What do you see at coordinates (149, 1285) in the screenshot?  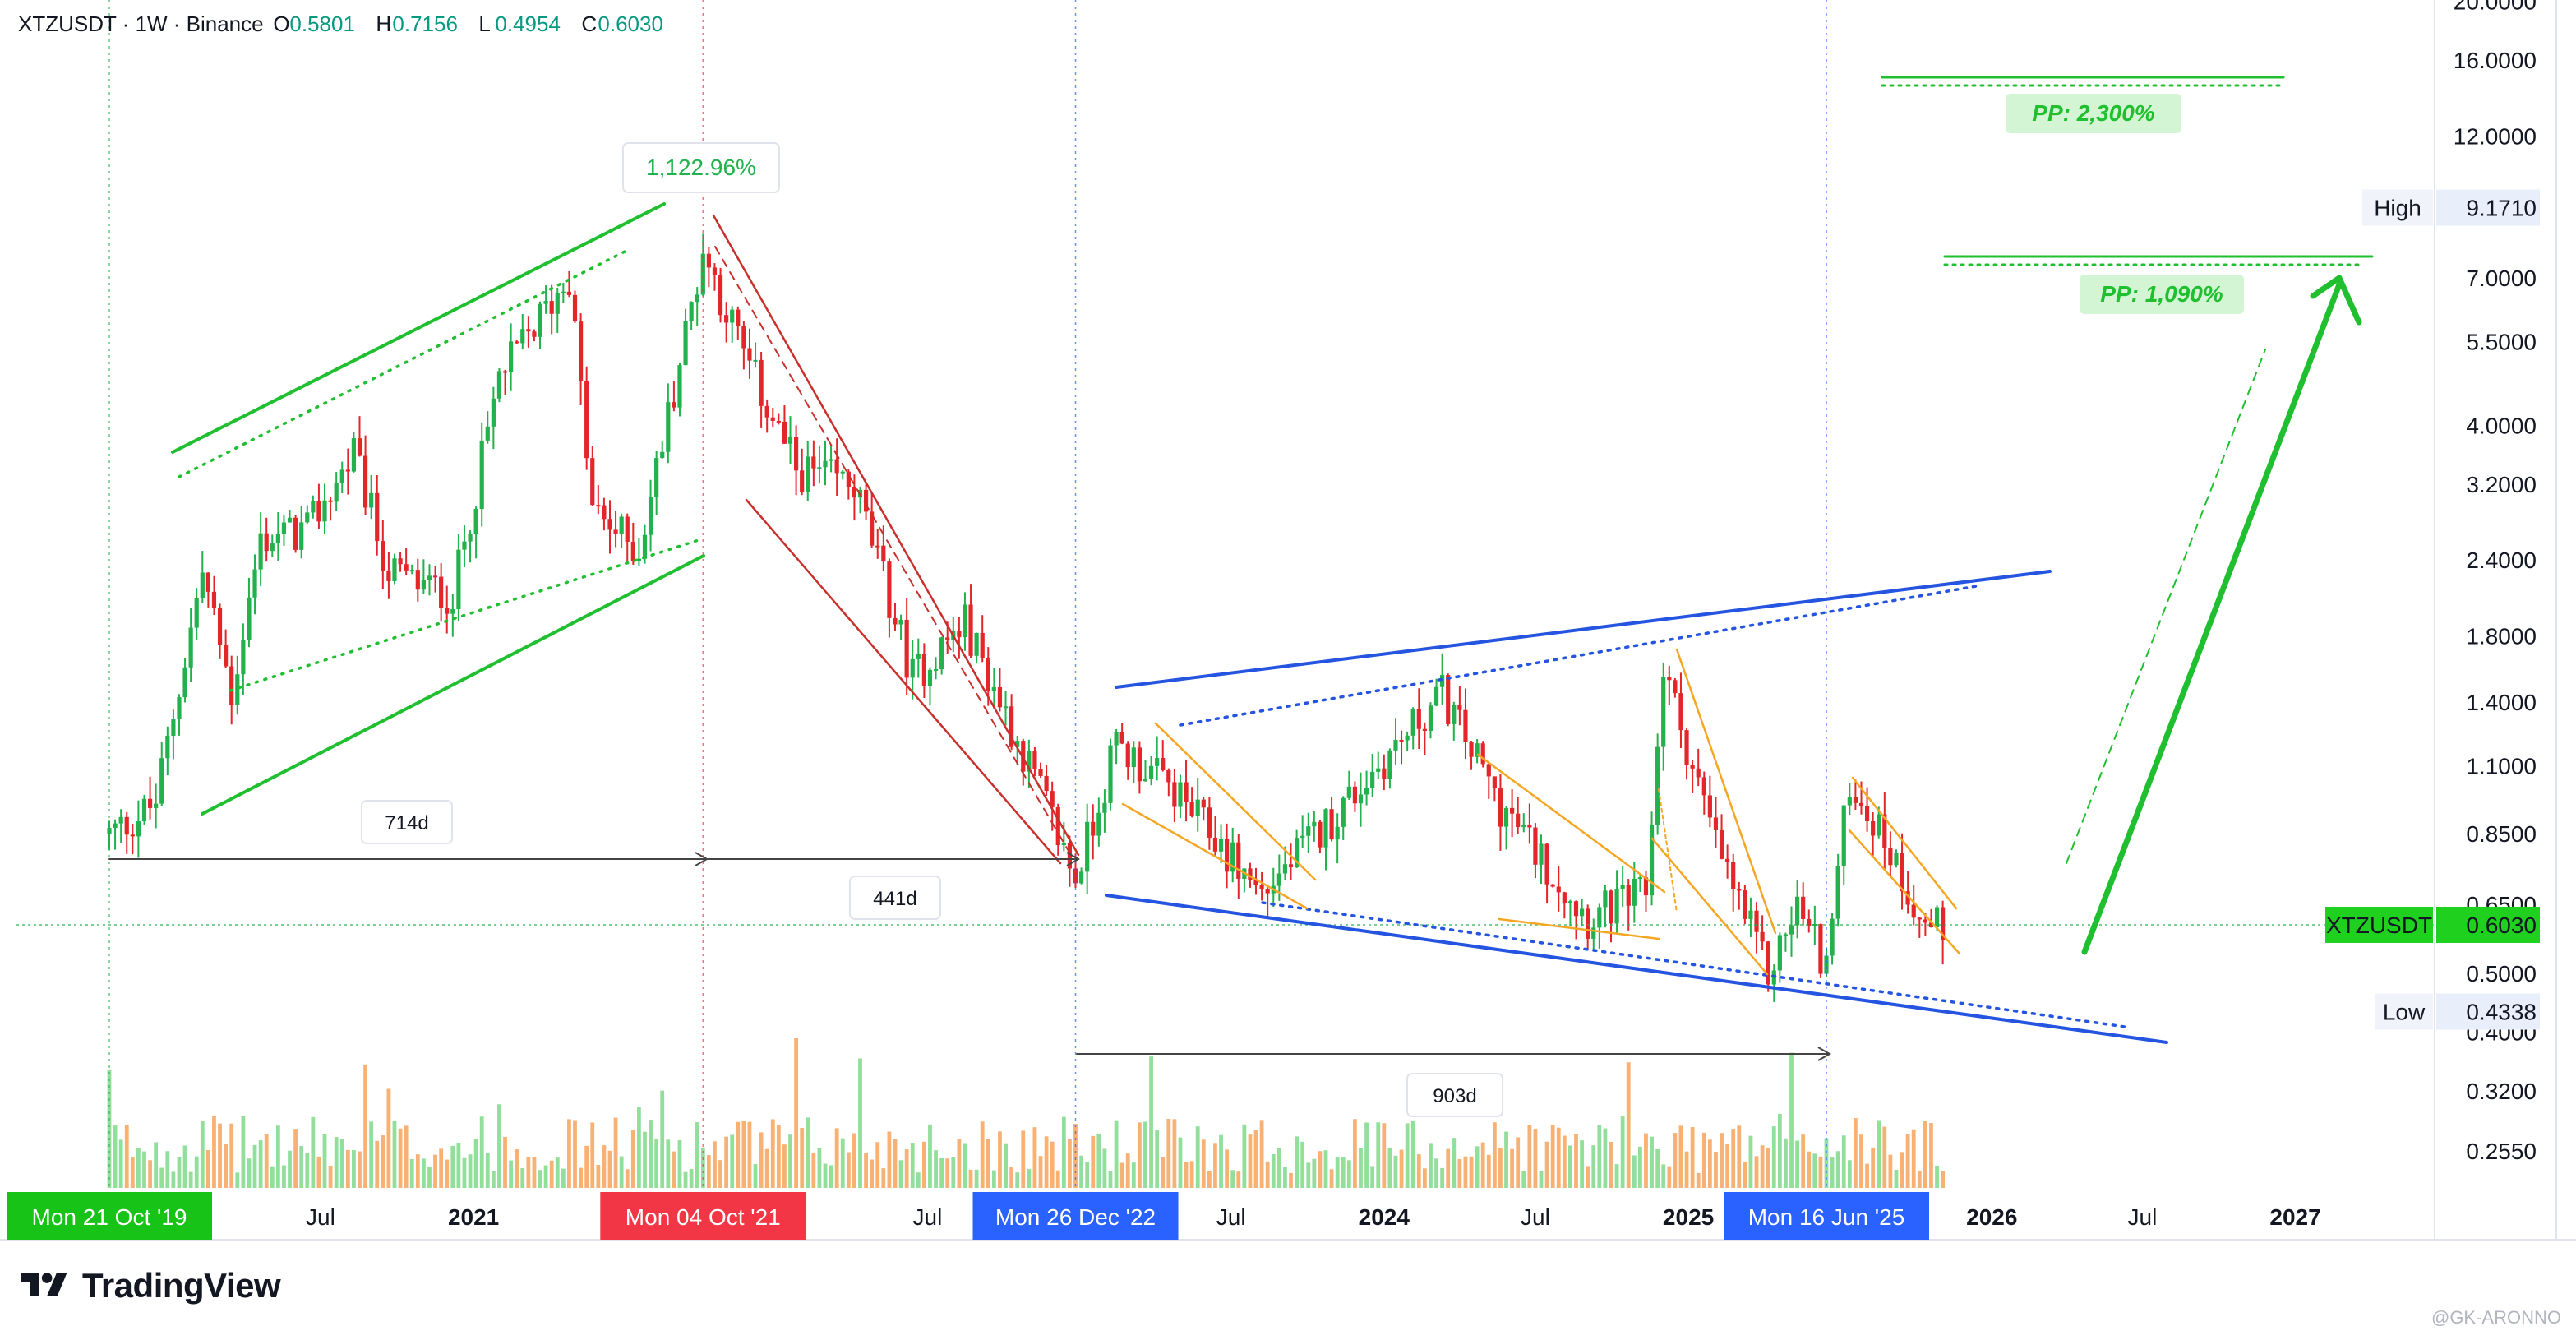 I see `tradingview-logo: TradingView` at bounding box center [149, 1285].